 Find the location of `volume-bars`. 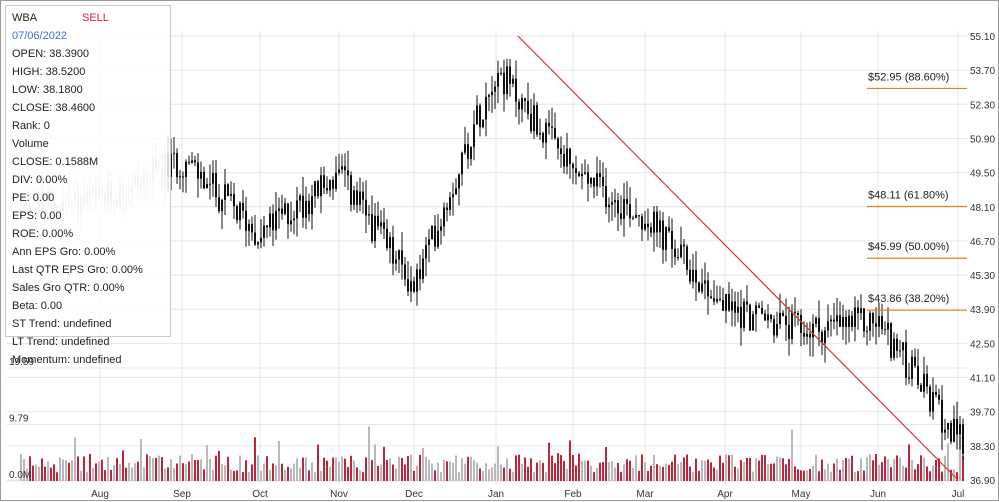

volume-bars is located at coordinates (492, 453).